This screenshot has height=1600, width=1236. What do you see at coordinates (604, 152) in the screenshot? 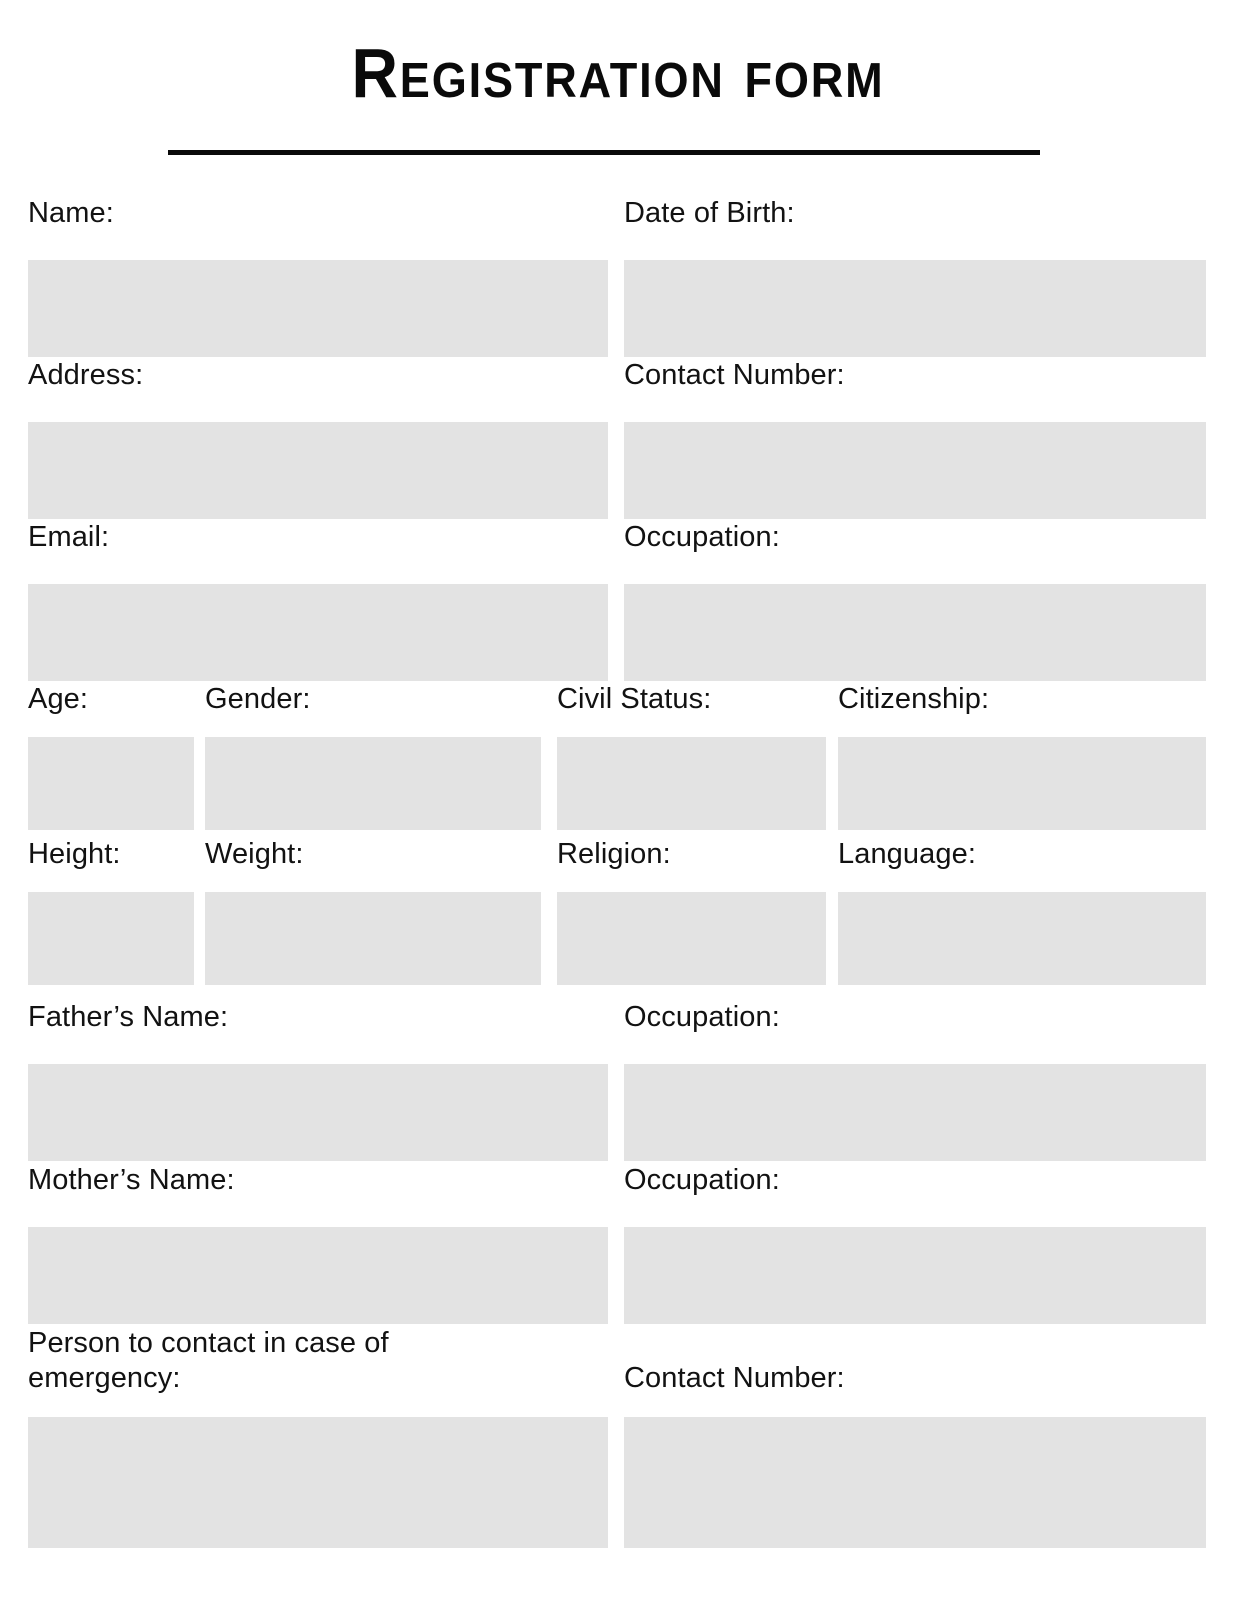
I see `title-divider` at bounding box center [604, 152].